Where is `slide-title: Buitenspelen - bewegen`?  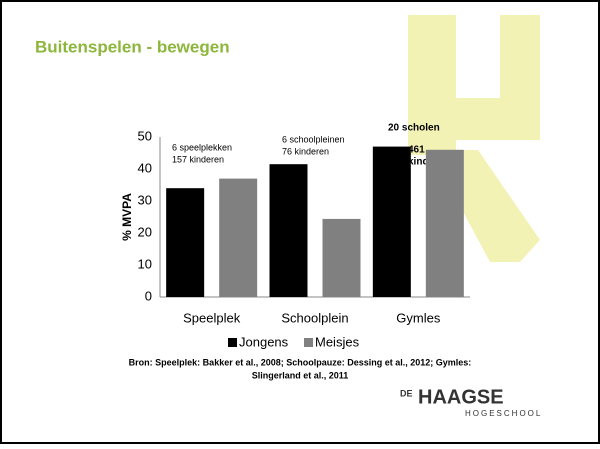 slide-title: Buitenspelen - bewegen is located at coordinates (132, 46).